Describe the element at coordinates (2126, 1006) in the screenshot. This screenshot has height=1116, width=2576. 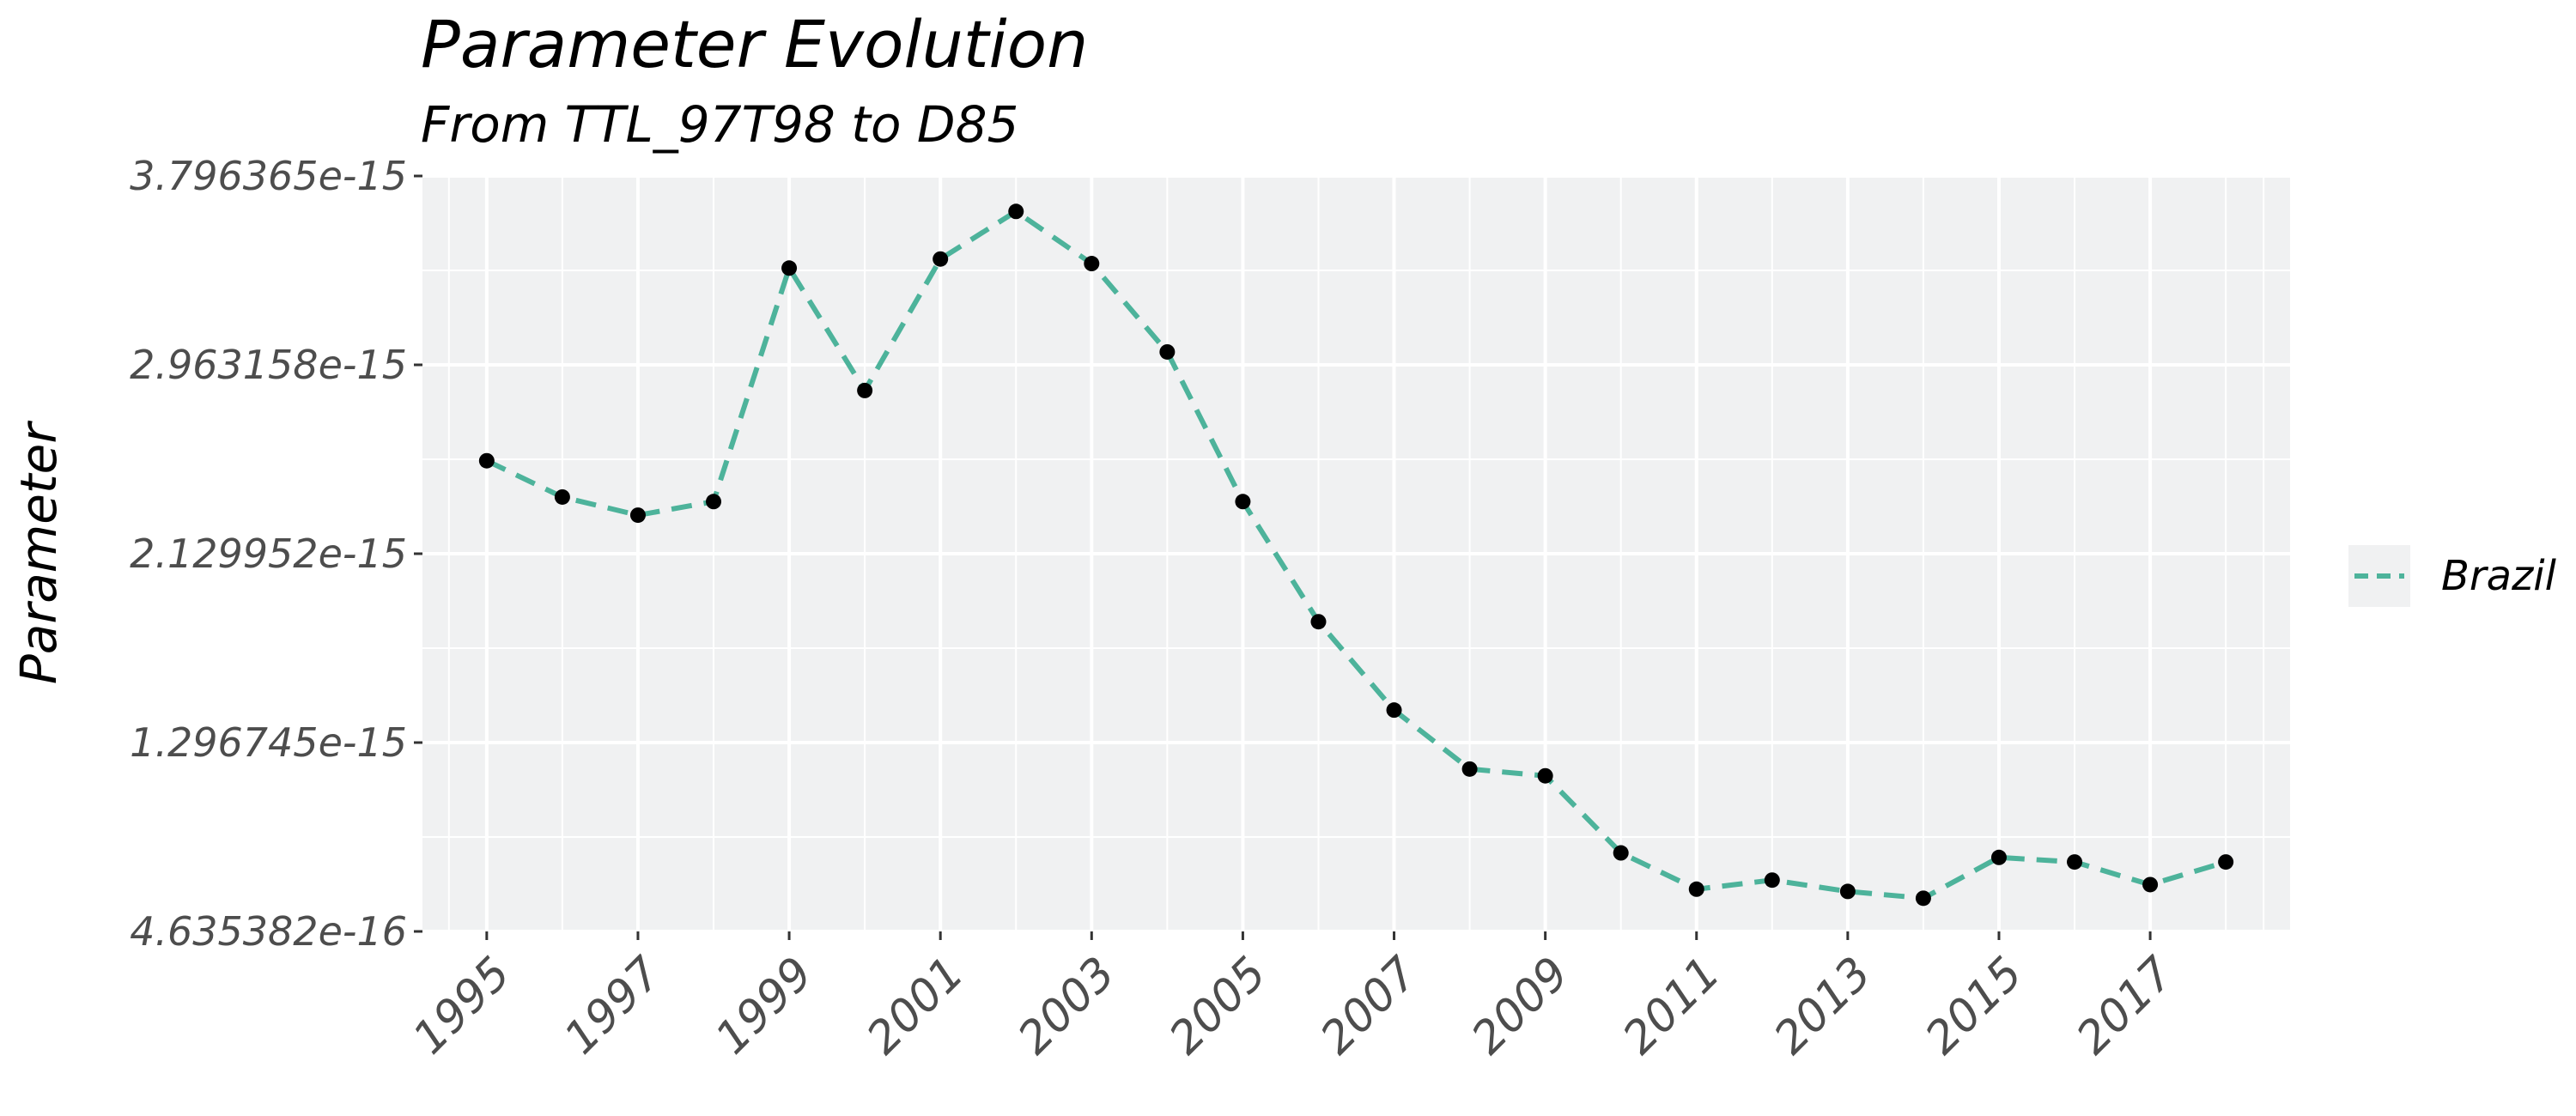
I see `x-tick-label: 2017` at that location.